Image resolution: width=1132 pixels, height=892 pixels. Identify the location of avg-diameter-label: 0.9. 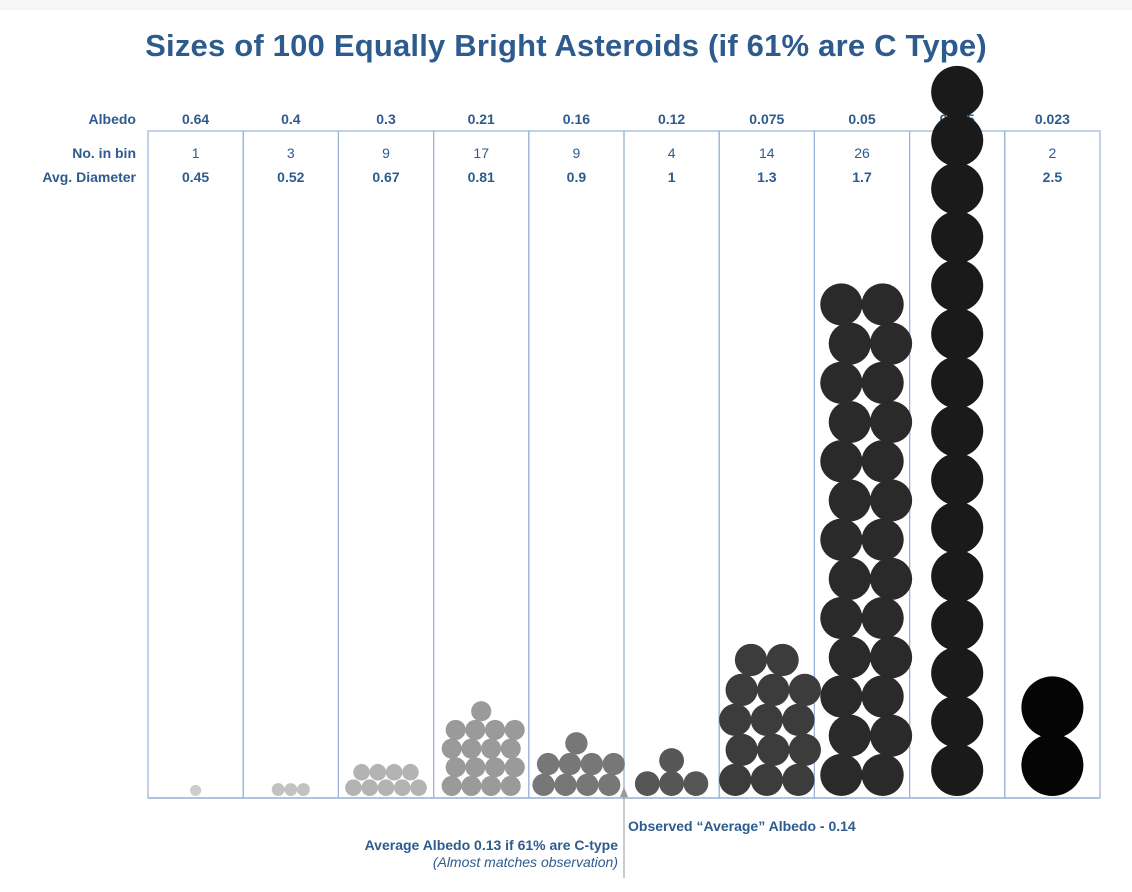
(577, 177).